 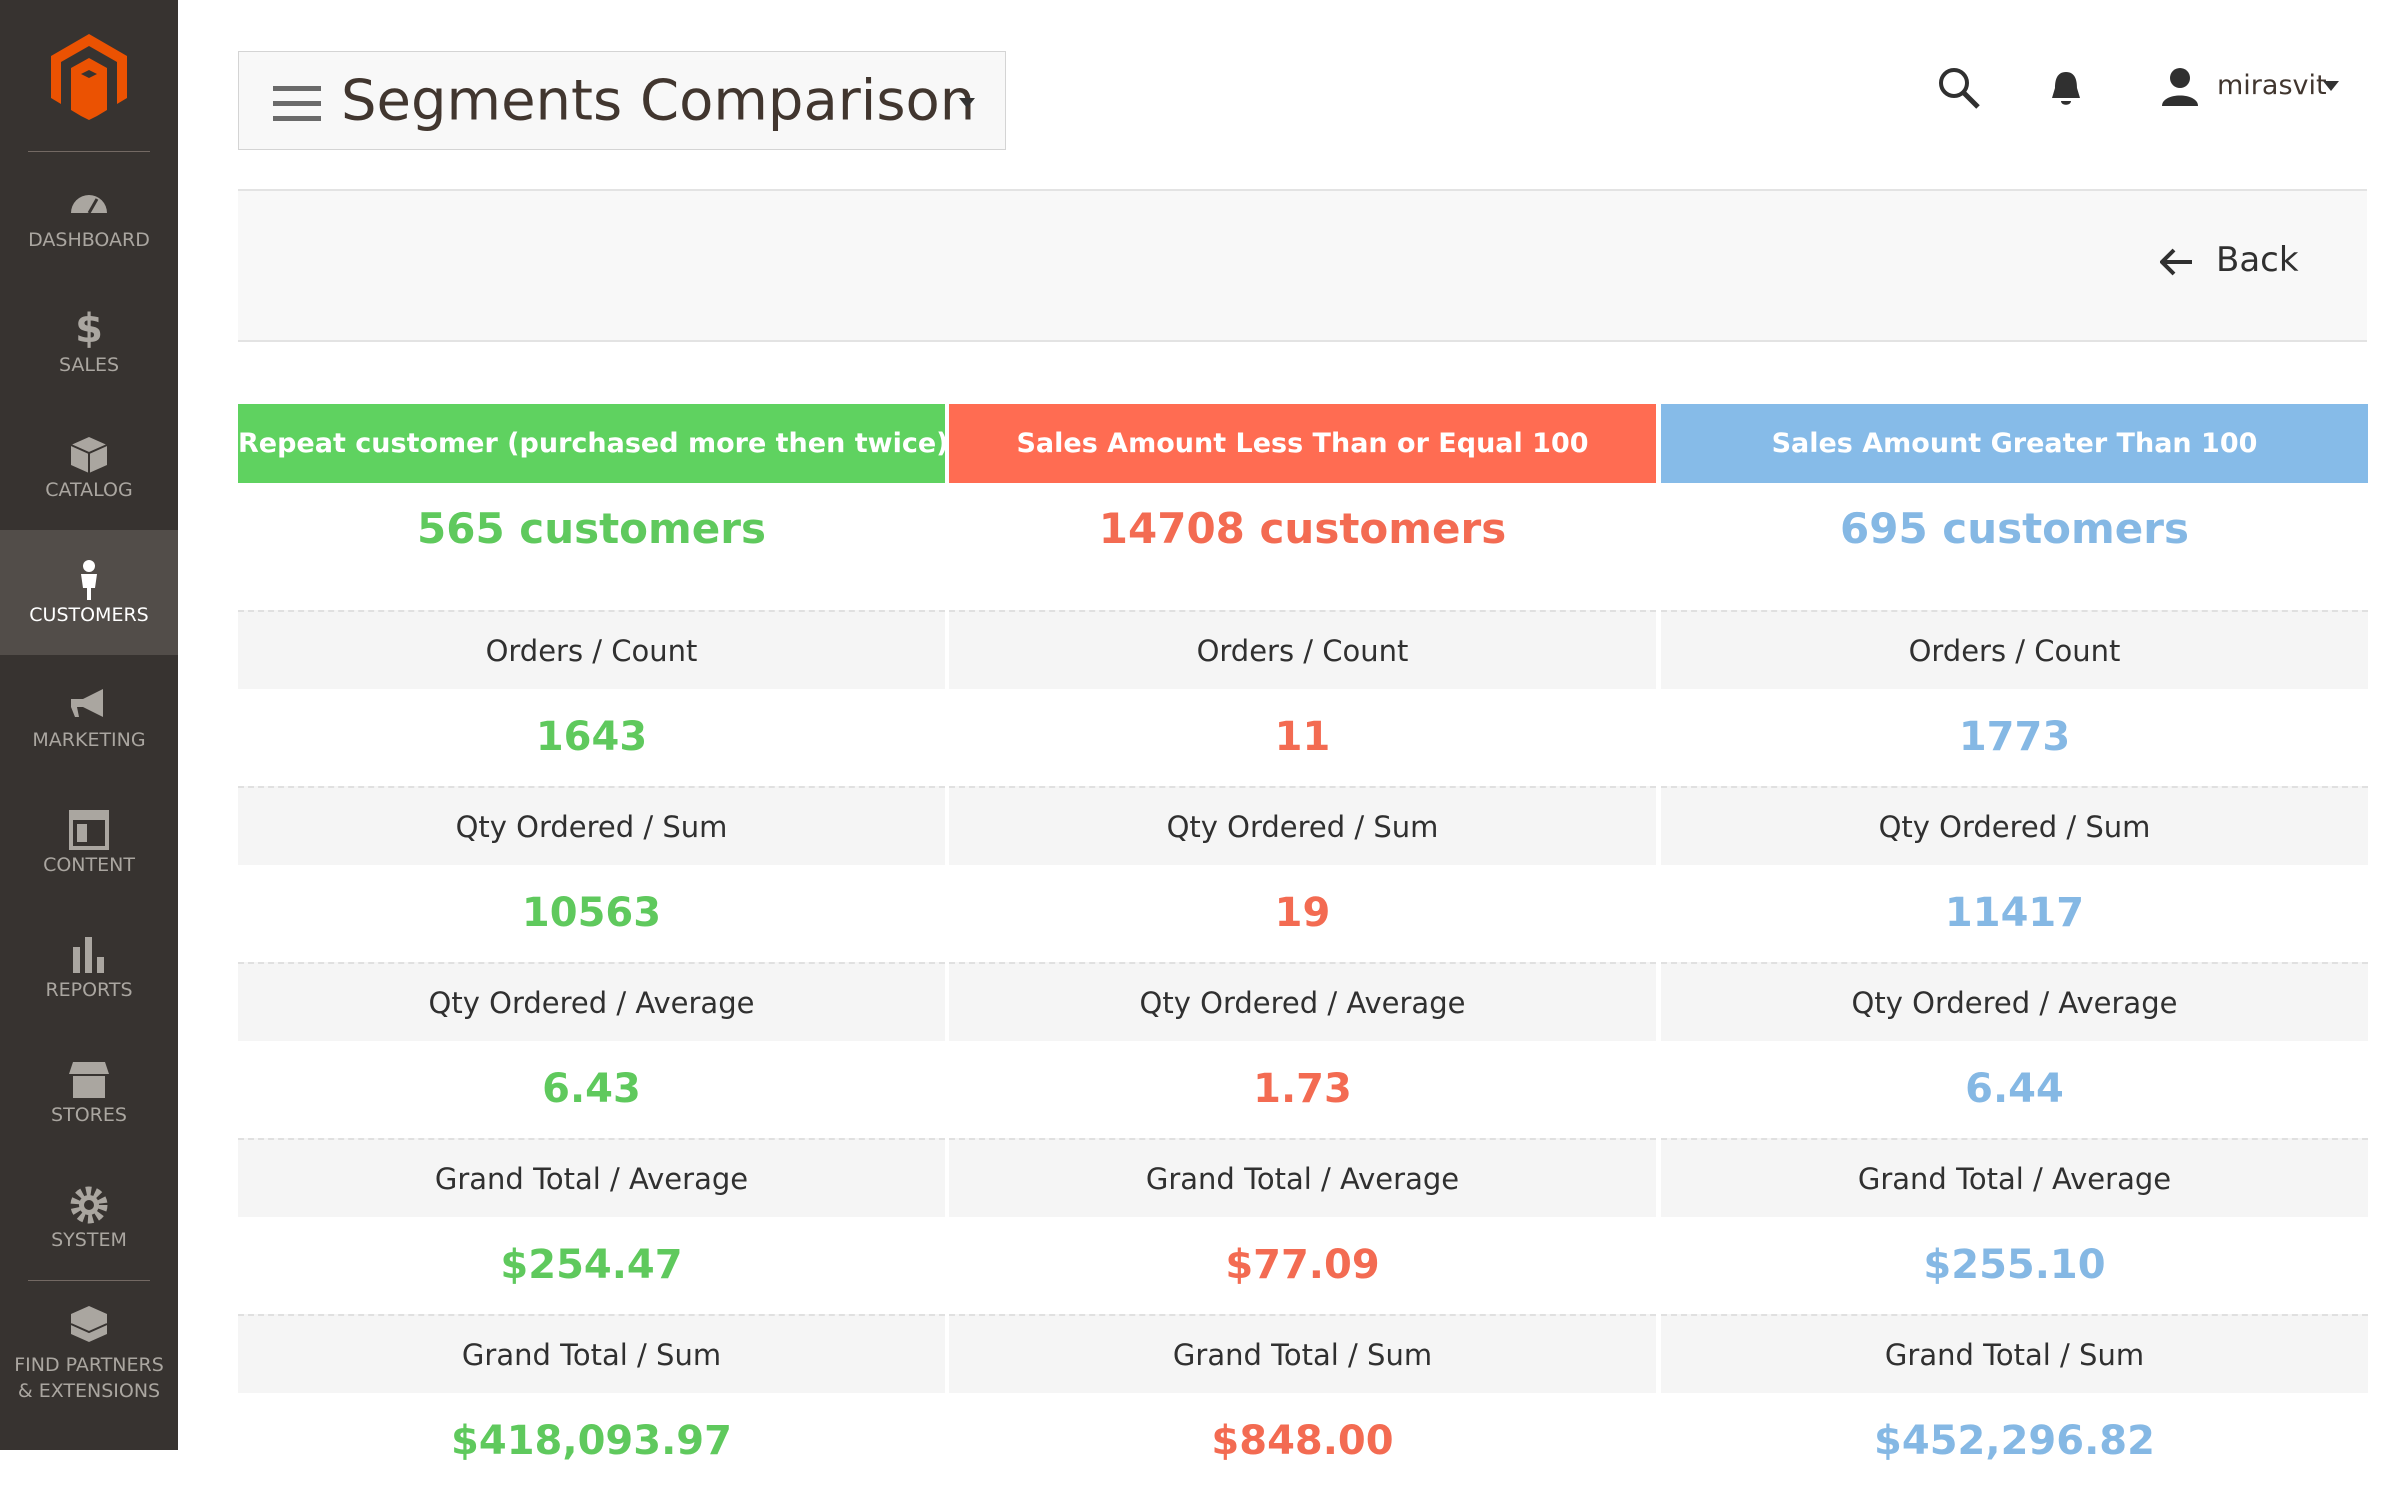 I want to click on search-icon, so click(x=1959, y=88).